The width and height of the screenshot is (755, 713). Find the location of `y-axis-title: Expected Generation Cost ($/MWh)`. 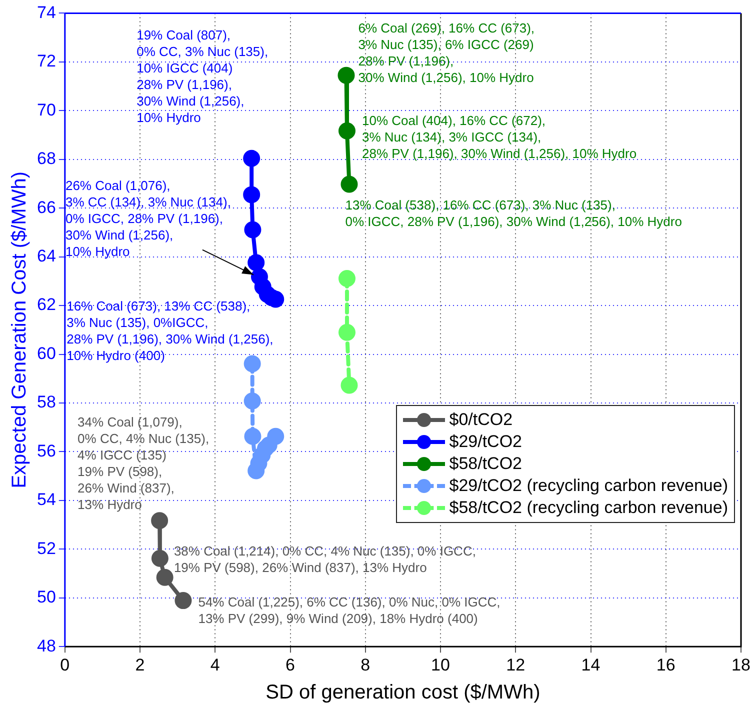

y-axis-title: Expected Generation Cost ($/MWh) is located at coordinates (19, 330).